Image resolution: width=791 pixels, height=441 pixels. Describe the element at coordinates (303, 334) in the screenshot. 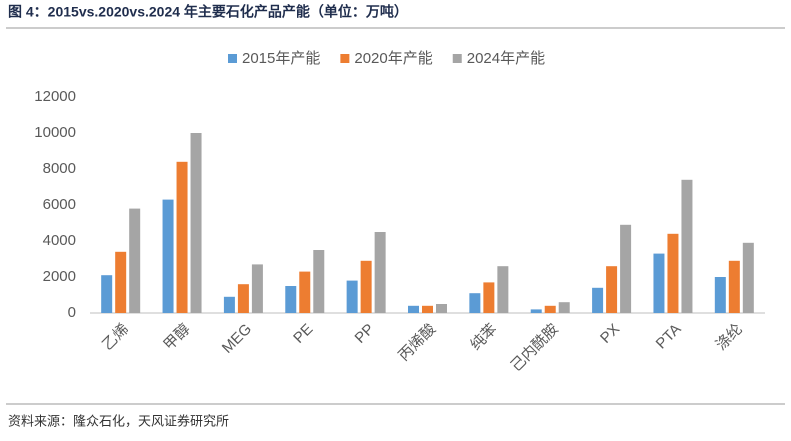

I see `x-tick-label: PE` at that location.